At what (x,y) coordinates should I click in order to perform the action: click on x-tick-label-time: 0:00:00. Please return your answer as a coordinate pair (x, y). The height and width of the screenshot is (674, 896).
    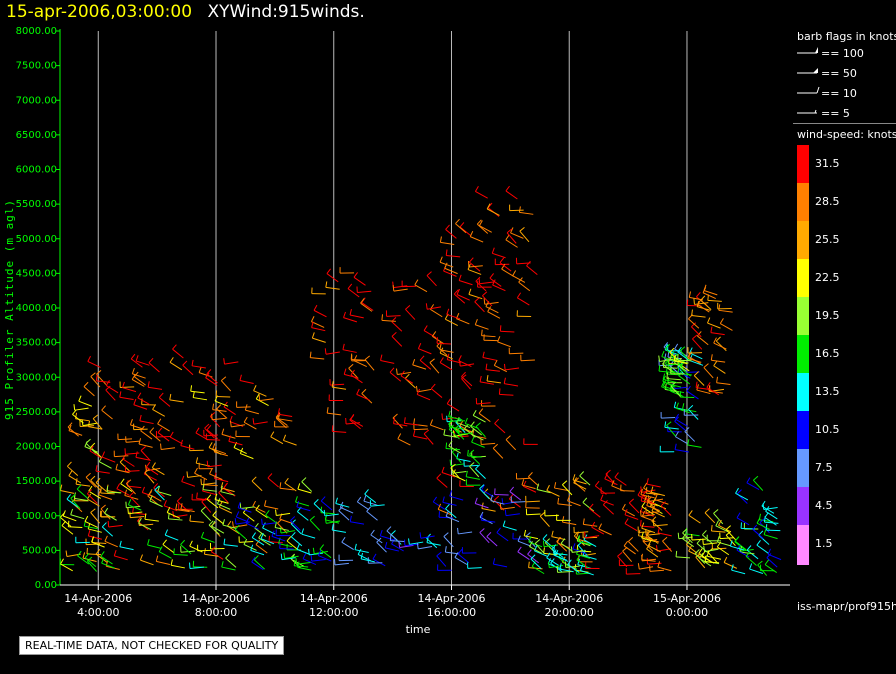
    Looking at the image, I should click on (687, 612).